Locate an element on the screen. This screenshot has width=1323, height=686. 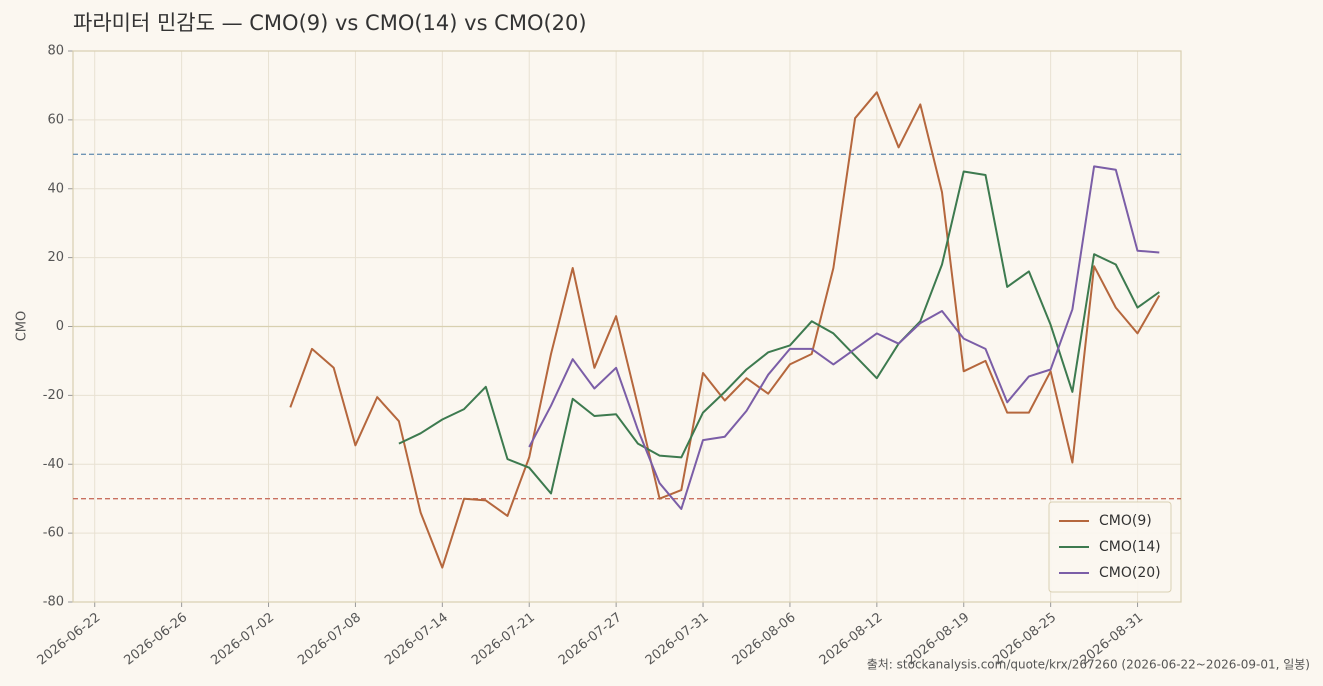
y-tick-label: -40 is located at coordinates (53, 464).